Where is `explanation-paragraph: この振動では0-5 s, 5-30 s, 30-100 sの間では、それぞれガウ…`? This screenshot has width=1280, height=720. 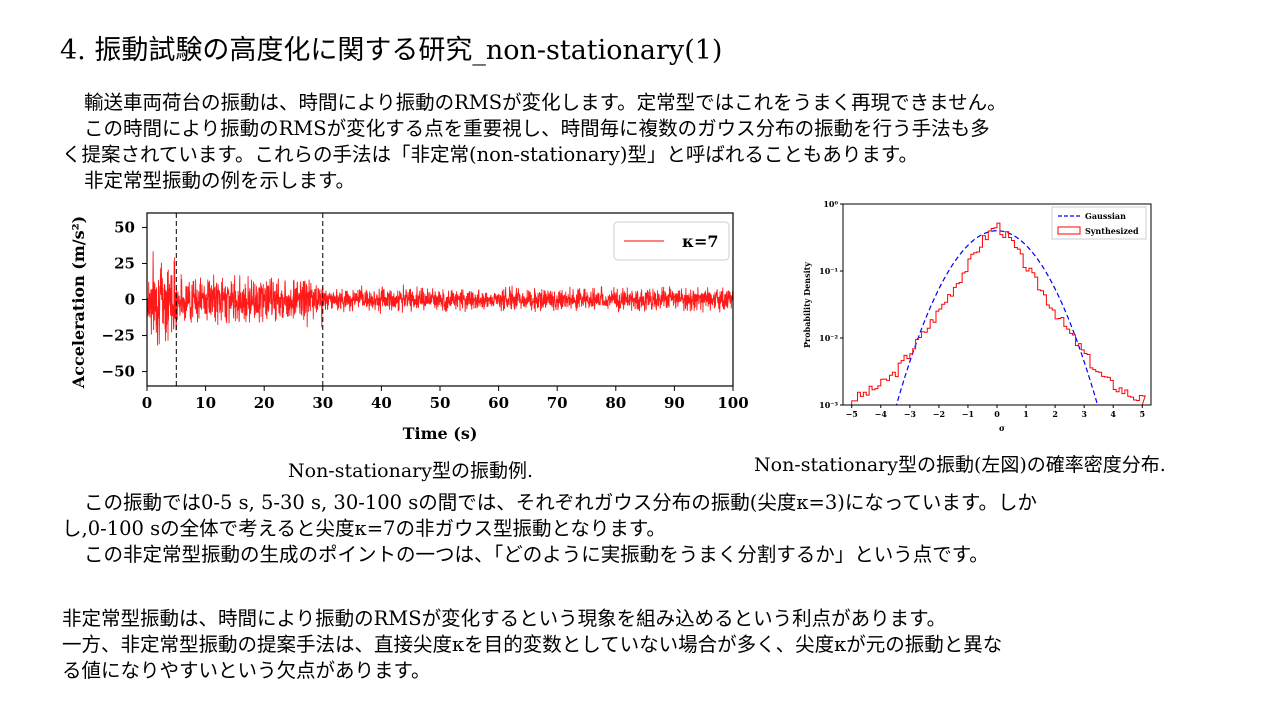
explanation-paragraph: この振動では0-5 s, 5-30 s, 30-100 sの間では、それぞれガウ… is located at coordinates (549, 529).